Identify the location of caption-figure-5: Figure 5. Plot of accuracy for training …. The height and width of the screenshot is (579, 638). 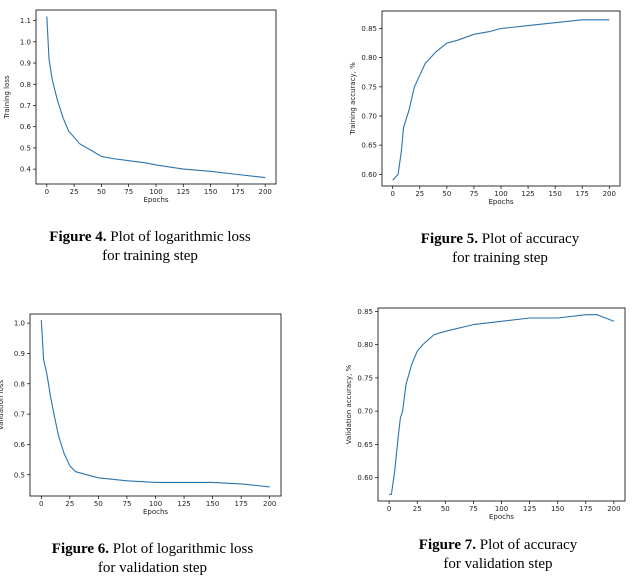
(500, 249).